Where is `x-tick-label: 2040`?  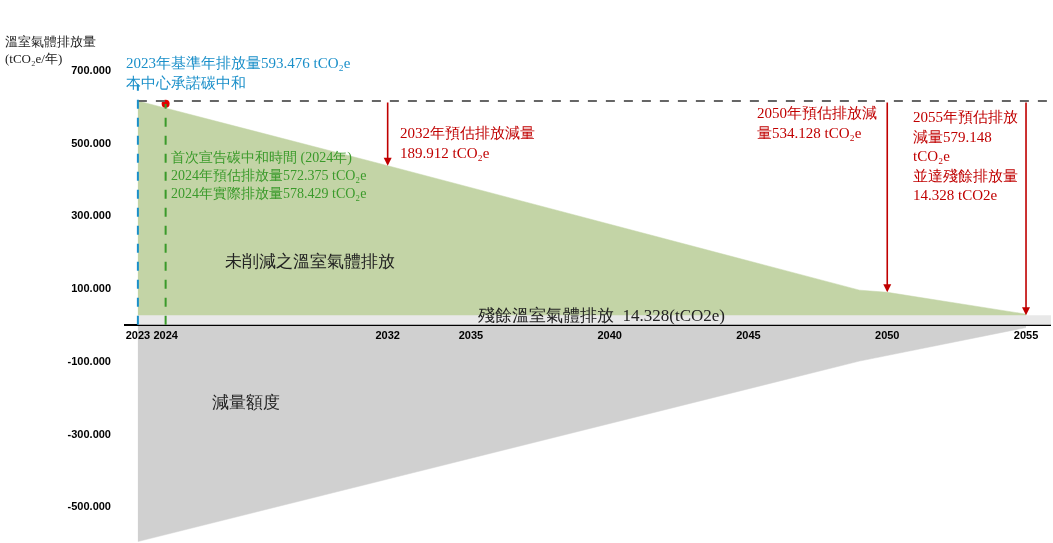 x-tick-label: 2040 is located at coordinates (609, 334).